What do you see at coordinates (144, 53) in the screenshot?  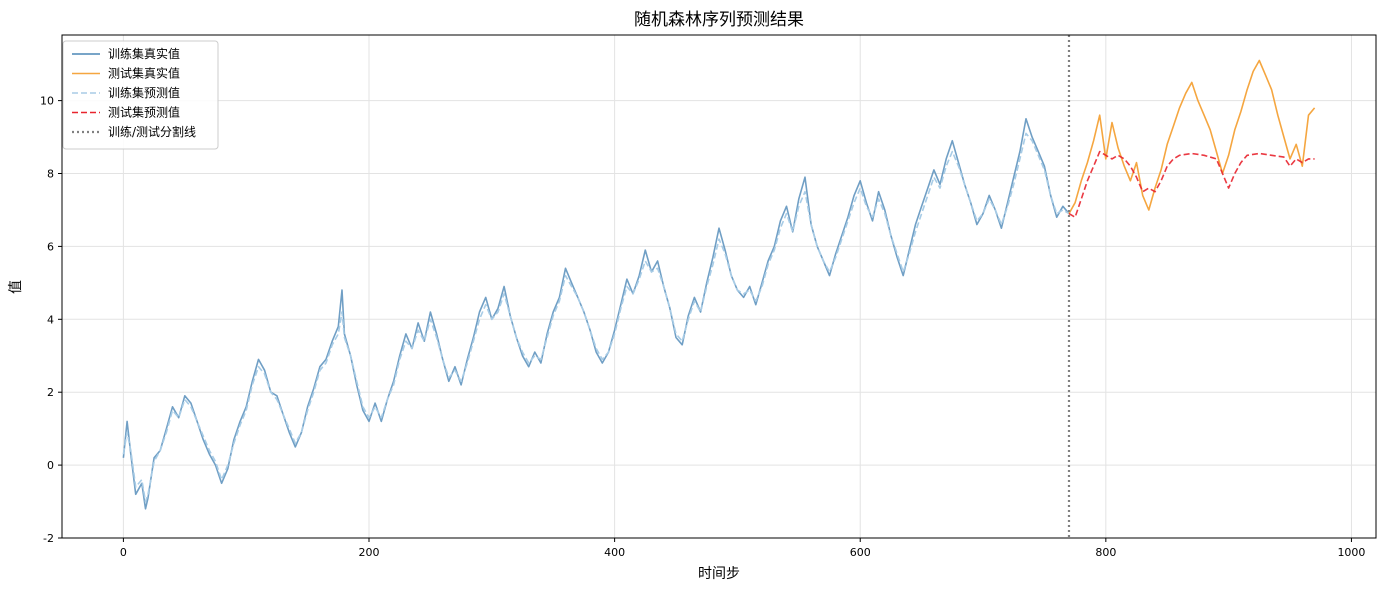 I see `legend-label-0: 训练集真实值` at bounding box center [144, 53].